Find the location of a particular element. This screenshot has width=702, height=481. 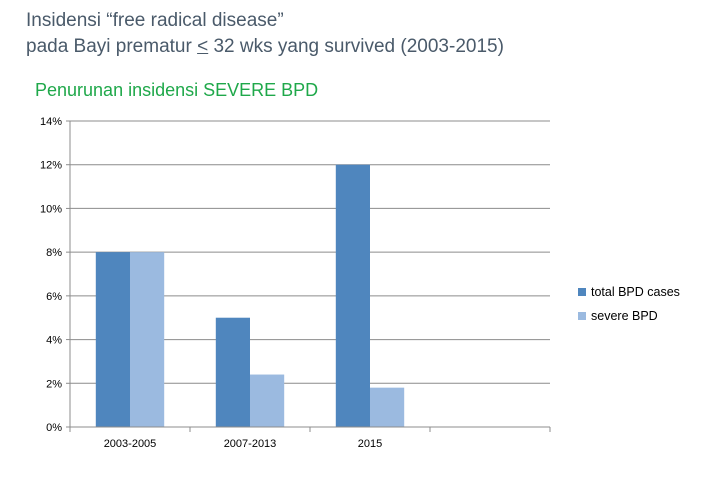

x-tick-label: 2003-2005 is located at coordinates (130, 444).